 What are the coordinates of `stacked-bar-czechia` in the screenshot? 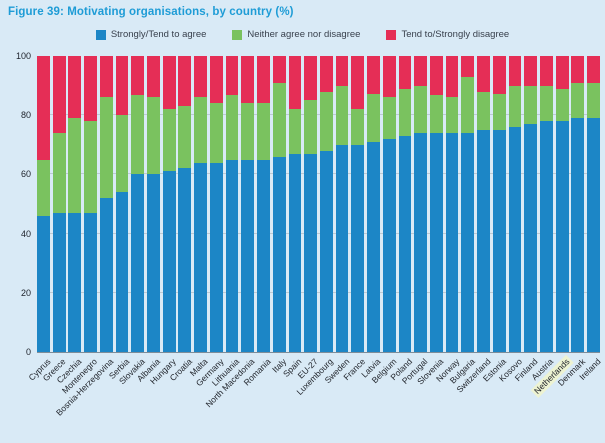 It's located at (75, 204).